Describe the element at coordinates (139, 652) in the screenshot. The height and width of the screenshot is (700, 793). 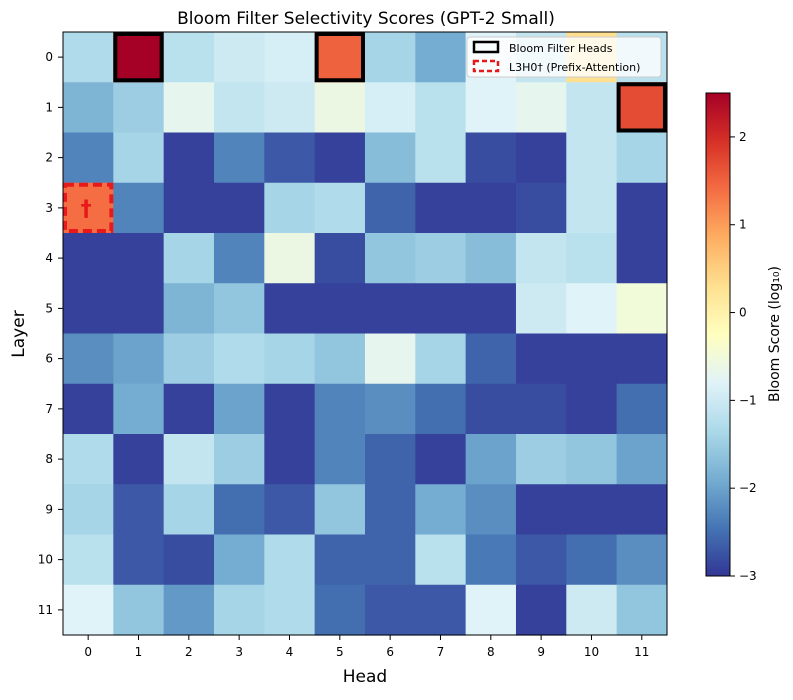
I see `x-tick-label-1: 1` at that location.